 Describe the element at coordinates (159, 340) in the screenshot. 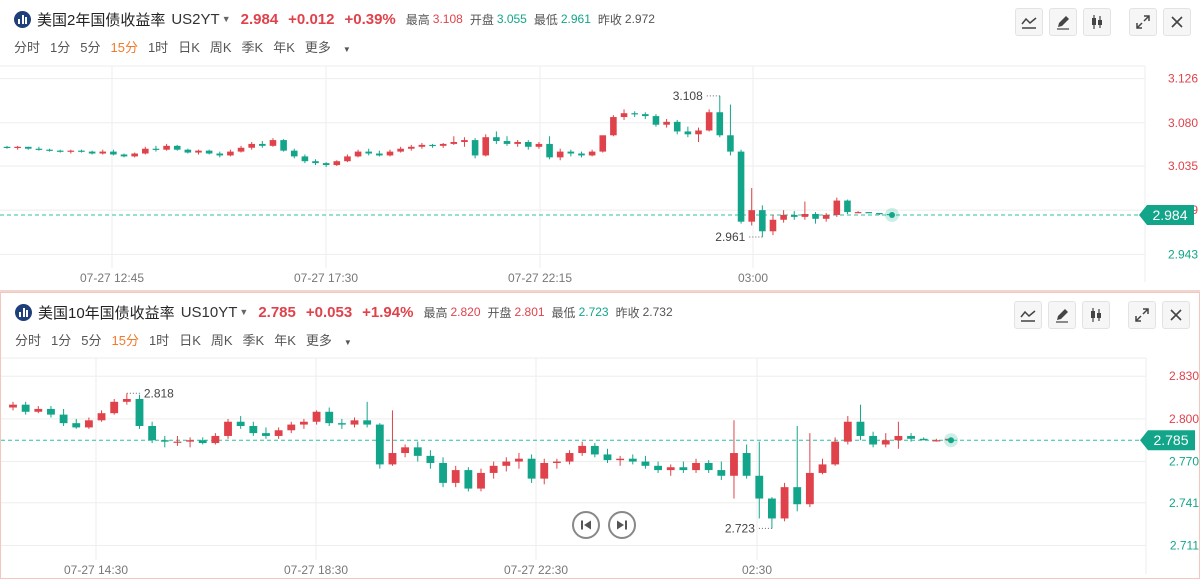

I see `tab-period-5: 1时` at that location.